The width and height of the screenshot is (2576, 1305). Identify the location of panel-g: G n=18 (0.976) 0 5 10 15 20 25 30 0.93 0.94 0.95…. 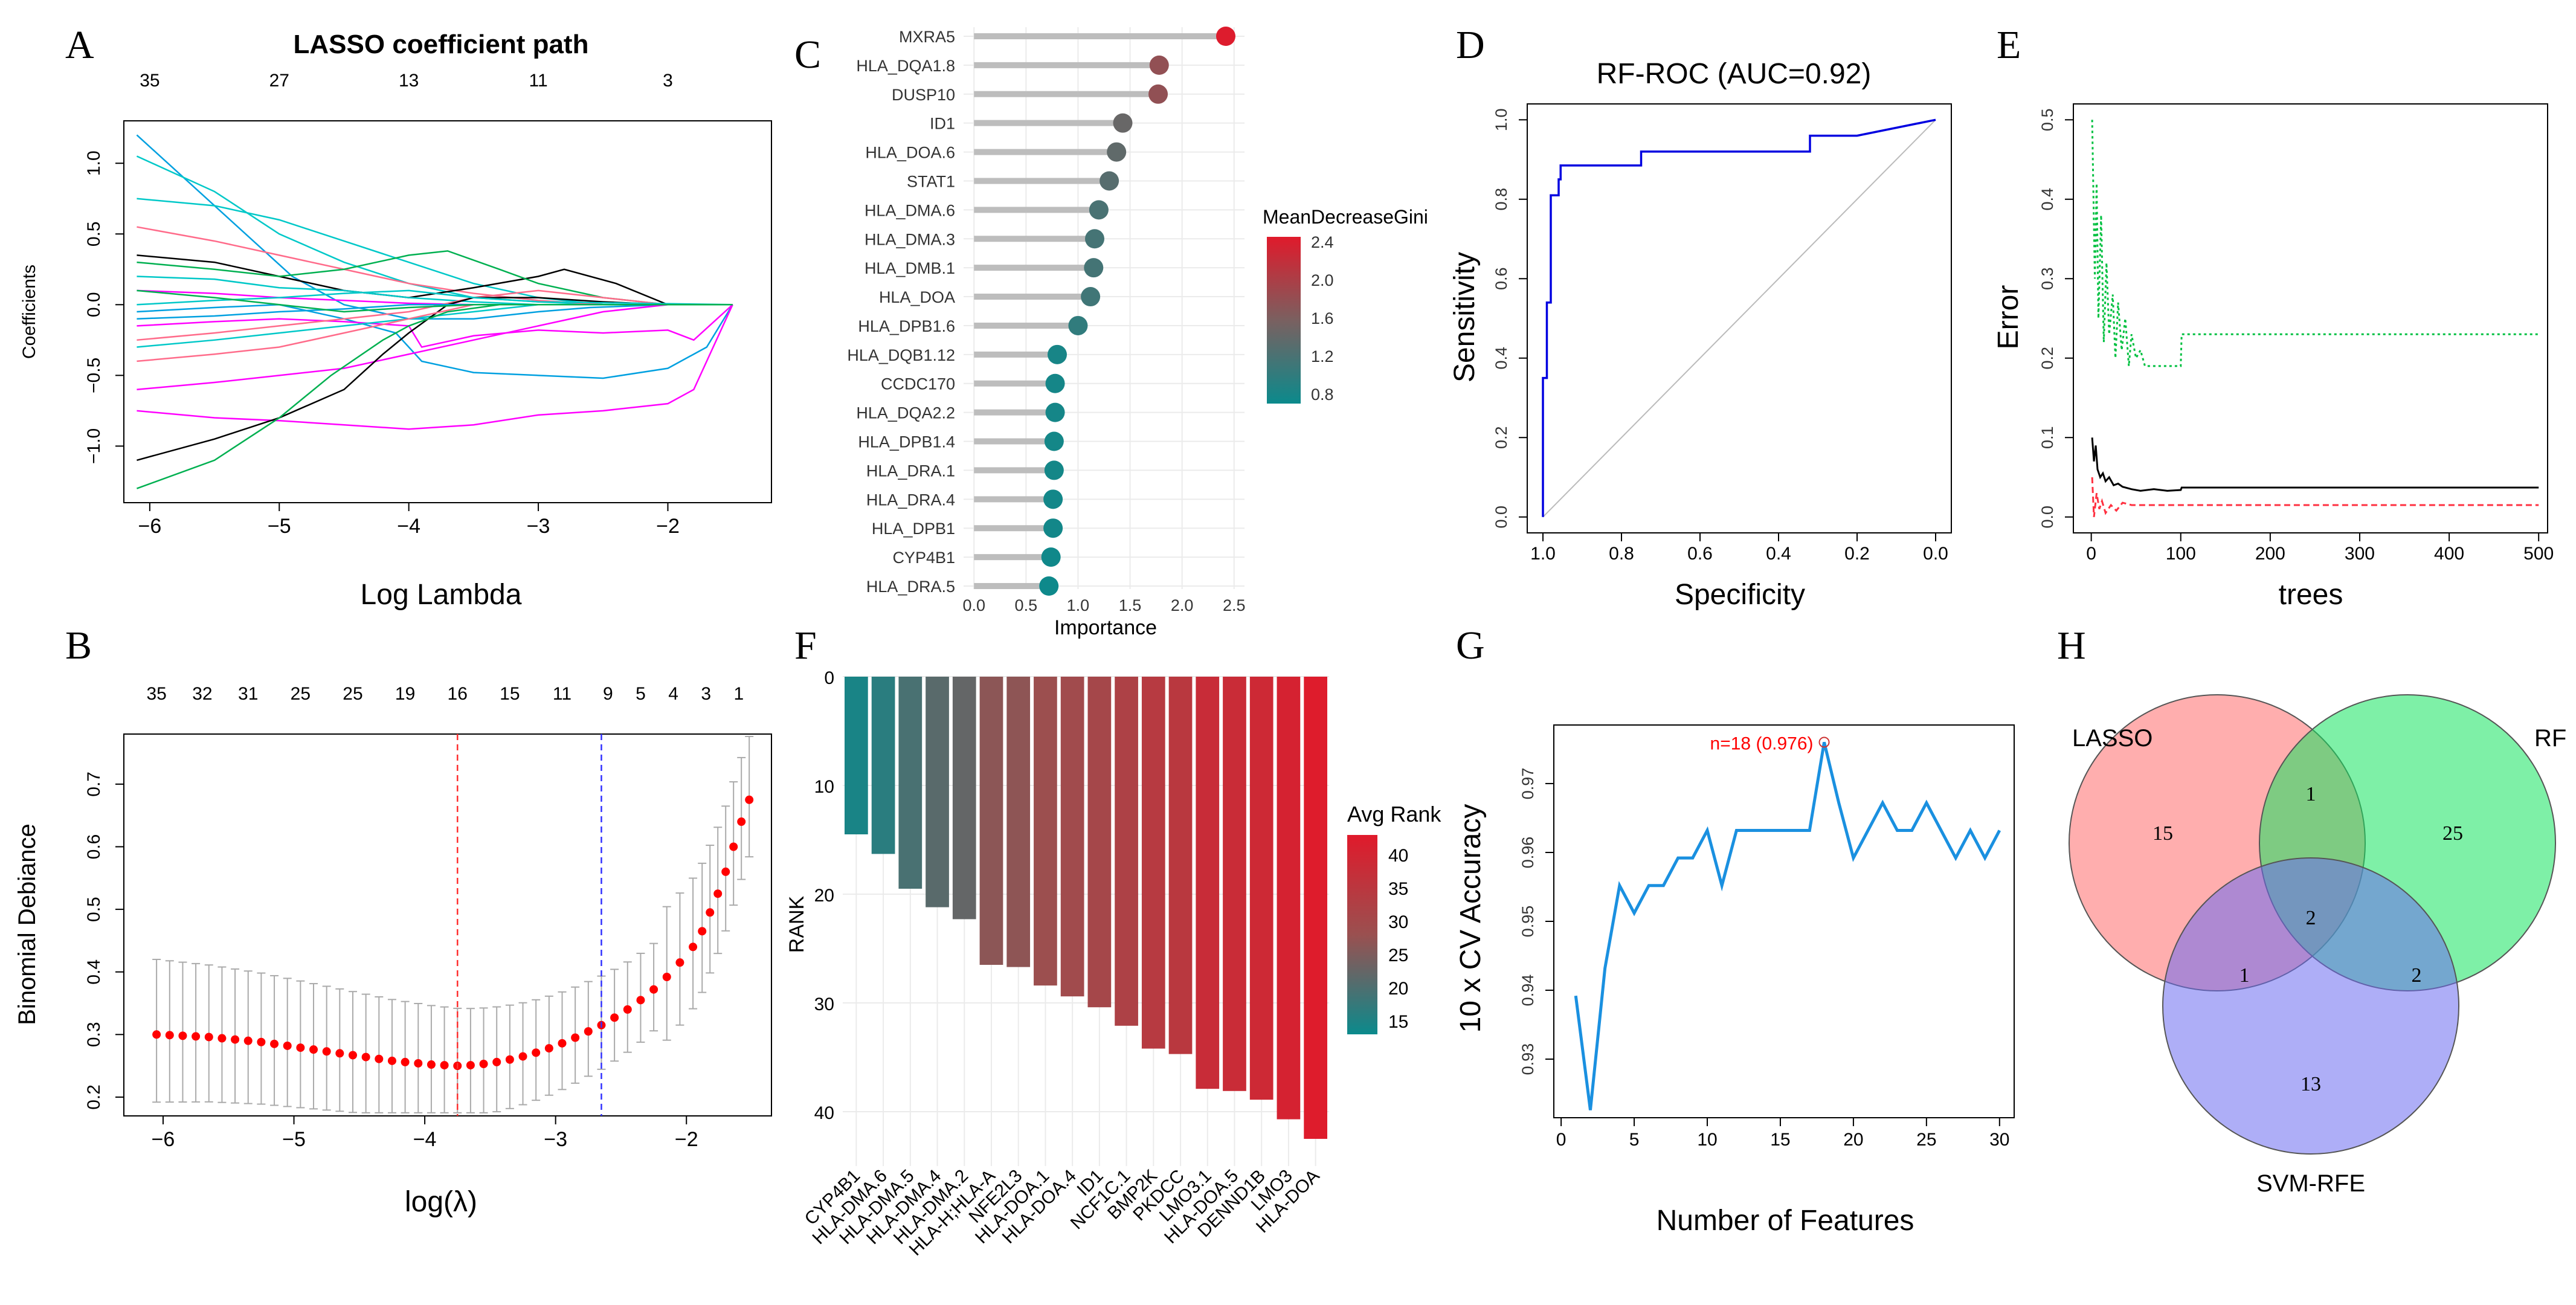
(1735, 930).